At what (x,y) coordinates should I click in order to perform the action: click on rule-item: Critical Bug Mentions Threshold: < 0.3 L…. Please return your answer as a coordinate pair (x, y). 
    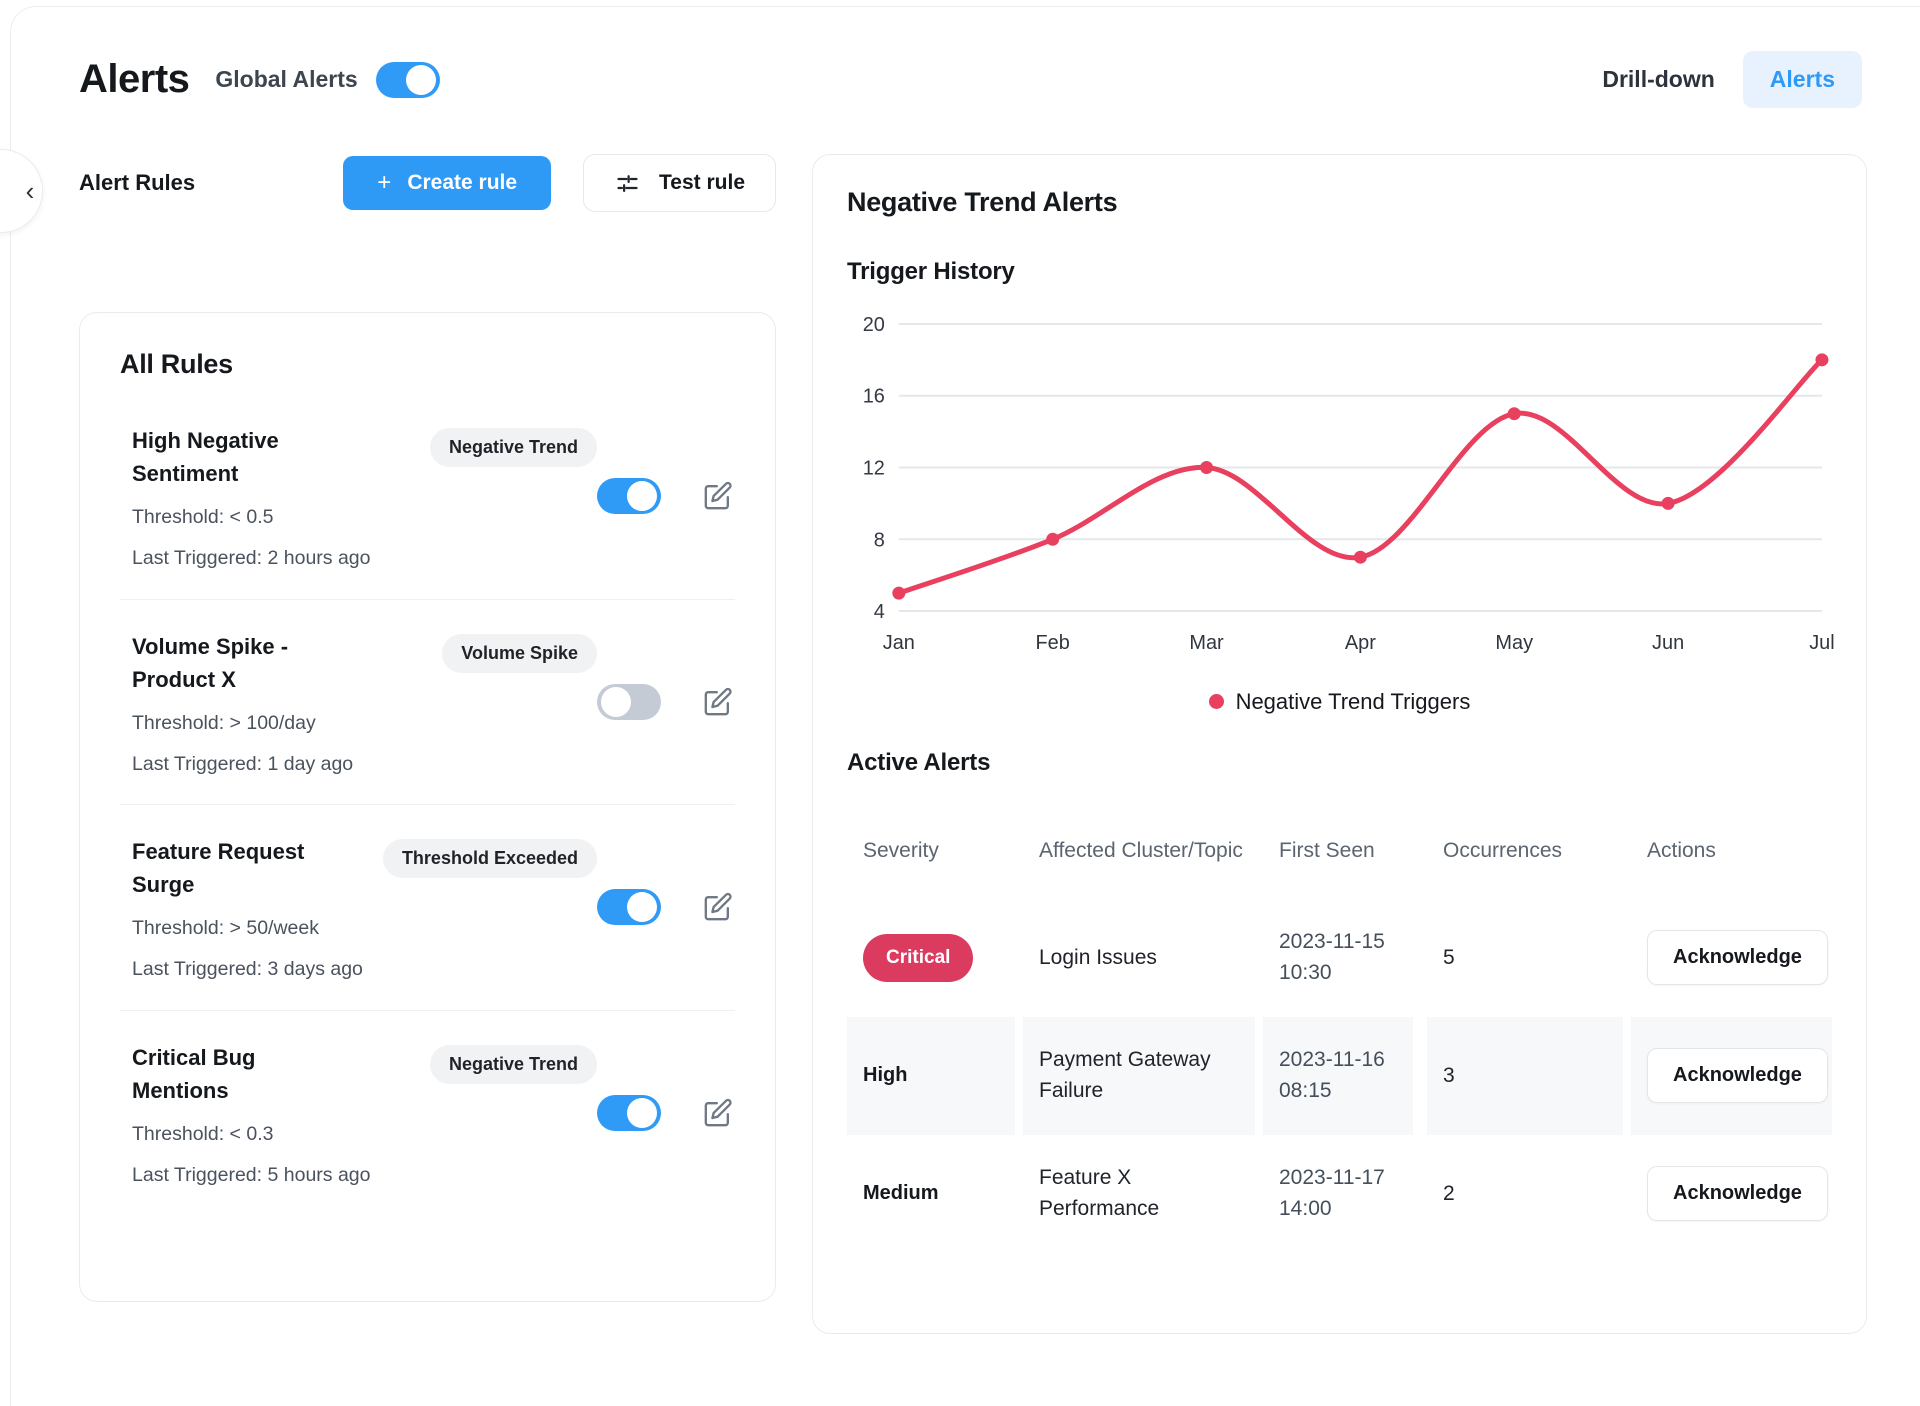
    Looking at the image, I should click on (427, 1112).